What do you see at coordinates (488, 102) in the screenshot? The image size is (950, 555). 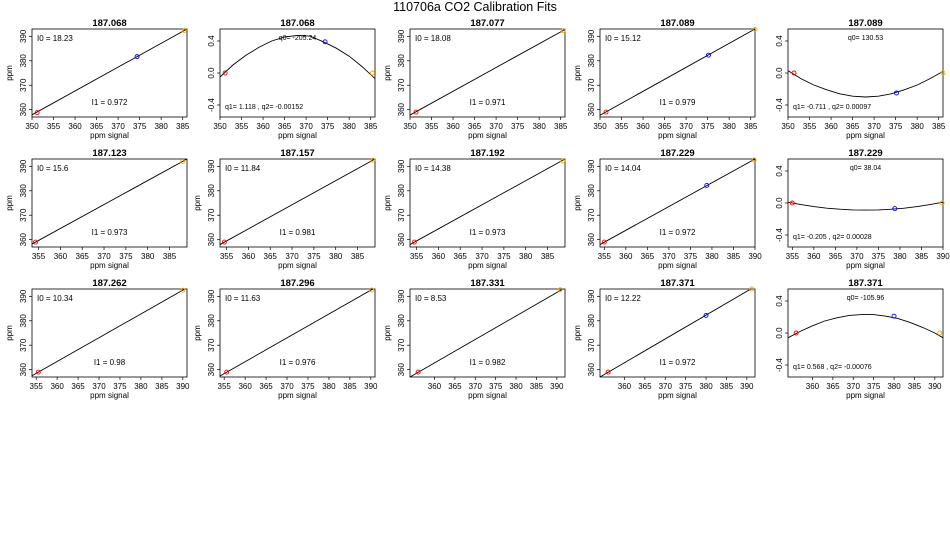 I see `annotation-slope: I1 = 0.971` at bounding box center [488, 102].